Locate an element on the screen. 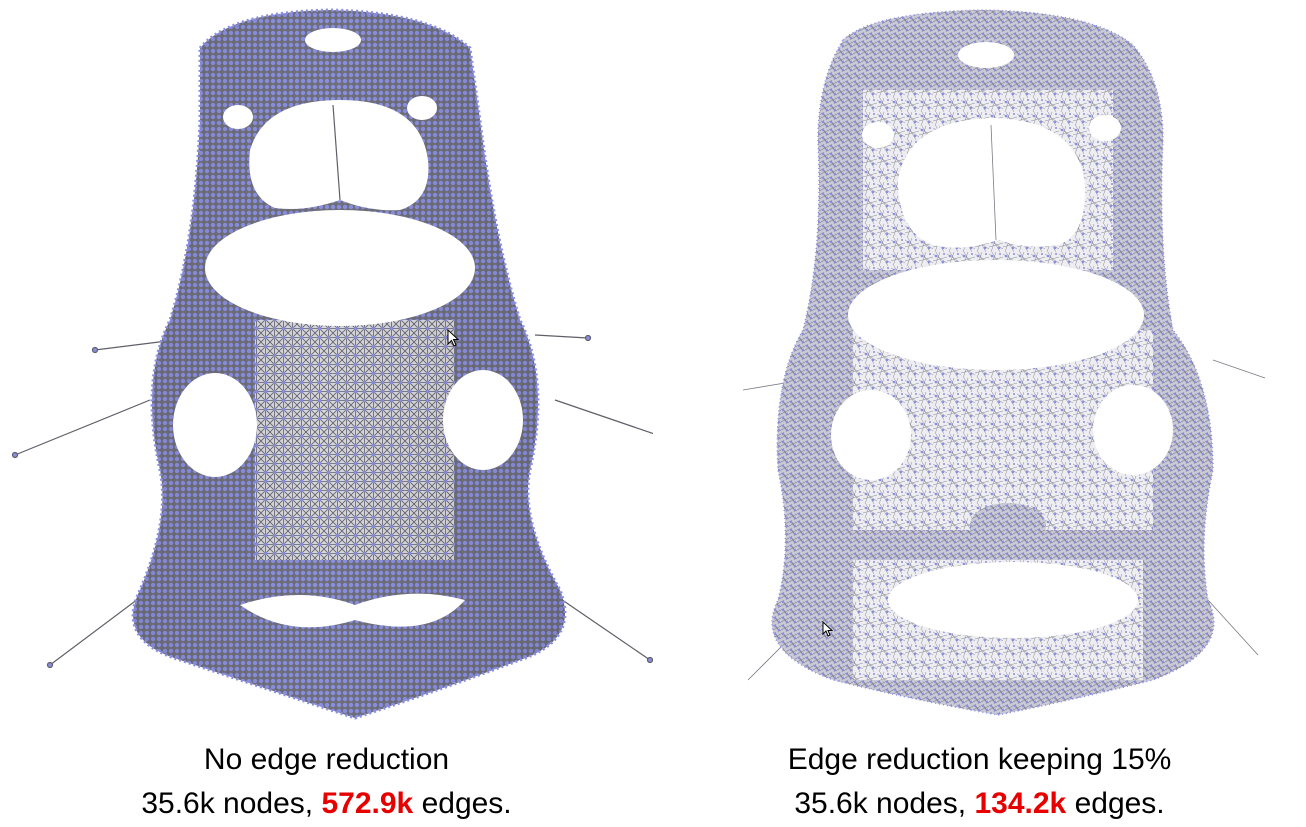  caption-title: Edge reduction keeping 15% is located at coordinates (979, 759).